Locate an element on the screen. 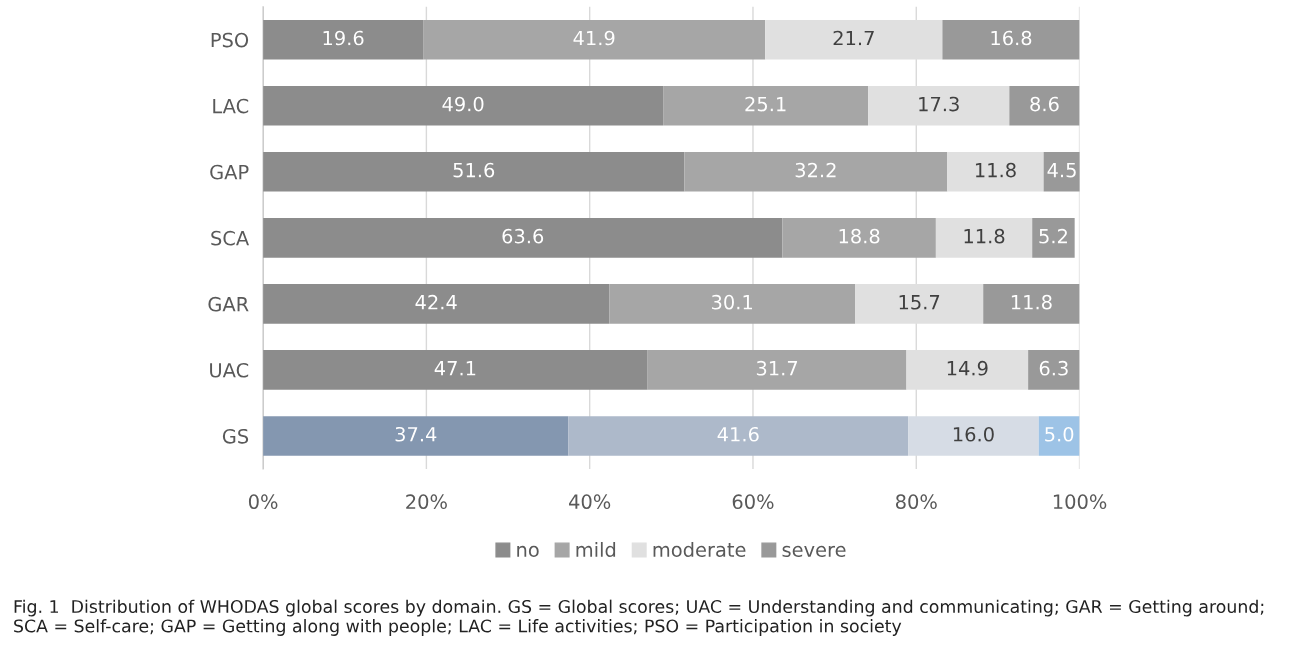  data-label: 6.3 is located at coordinates (1053, 368).